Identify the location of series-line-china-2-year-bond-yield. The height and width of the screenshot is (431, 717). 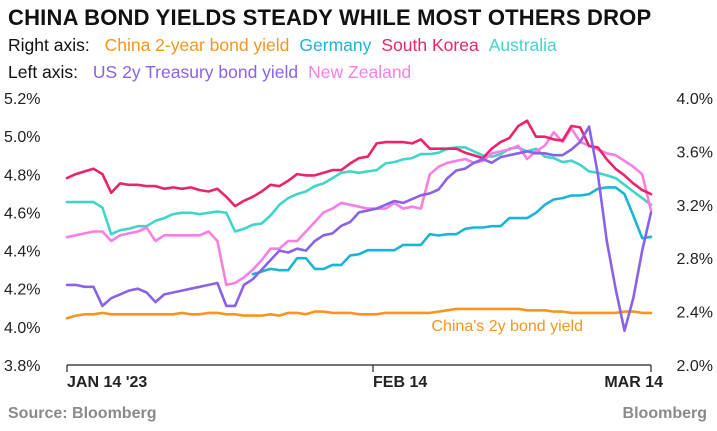
(359, 313).